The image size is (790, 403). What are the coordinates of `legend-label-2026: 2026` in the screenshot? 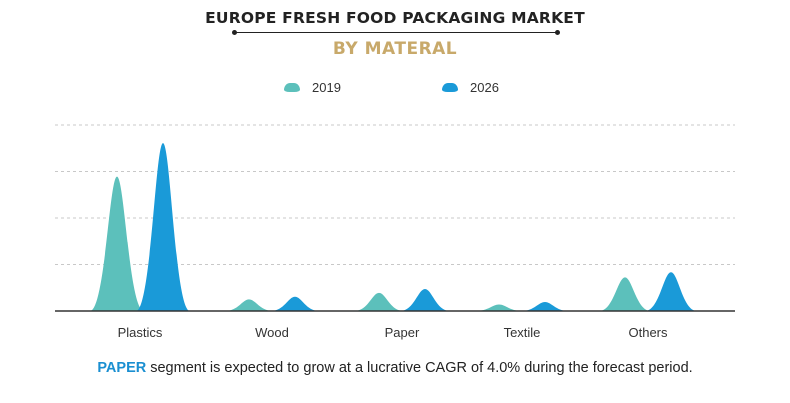 It's located at (484, 87).